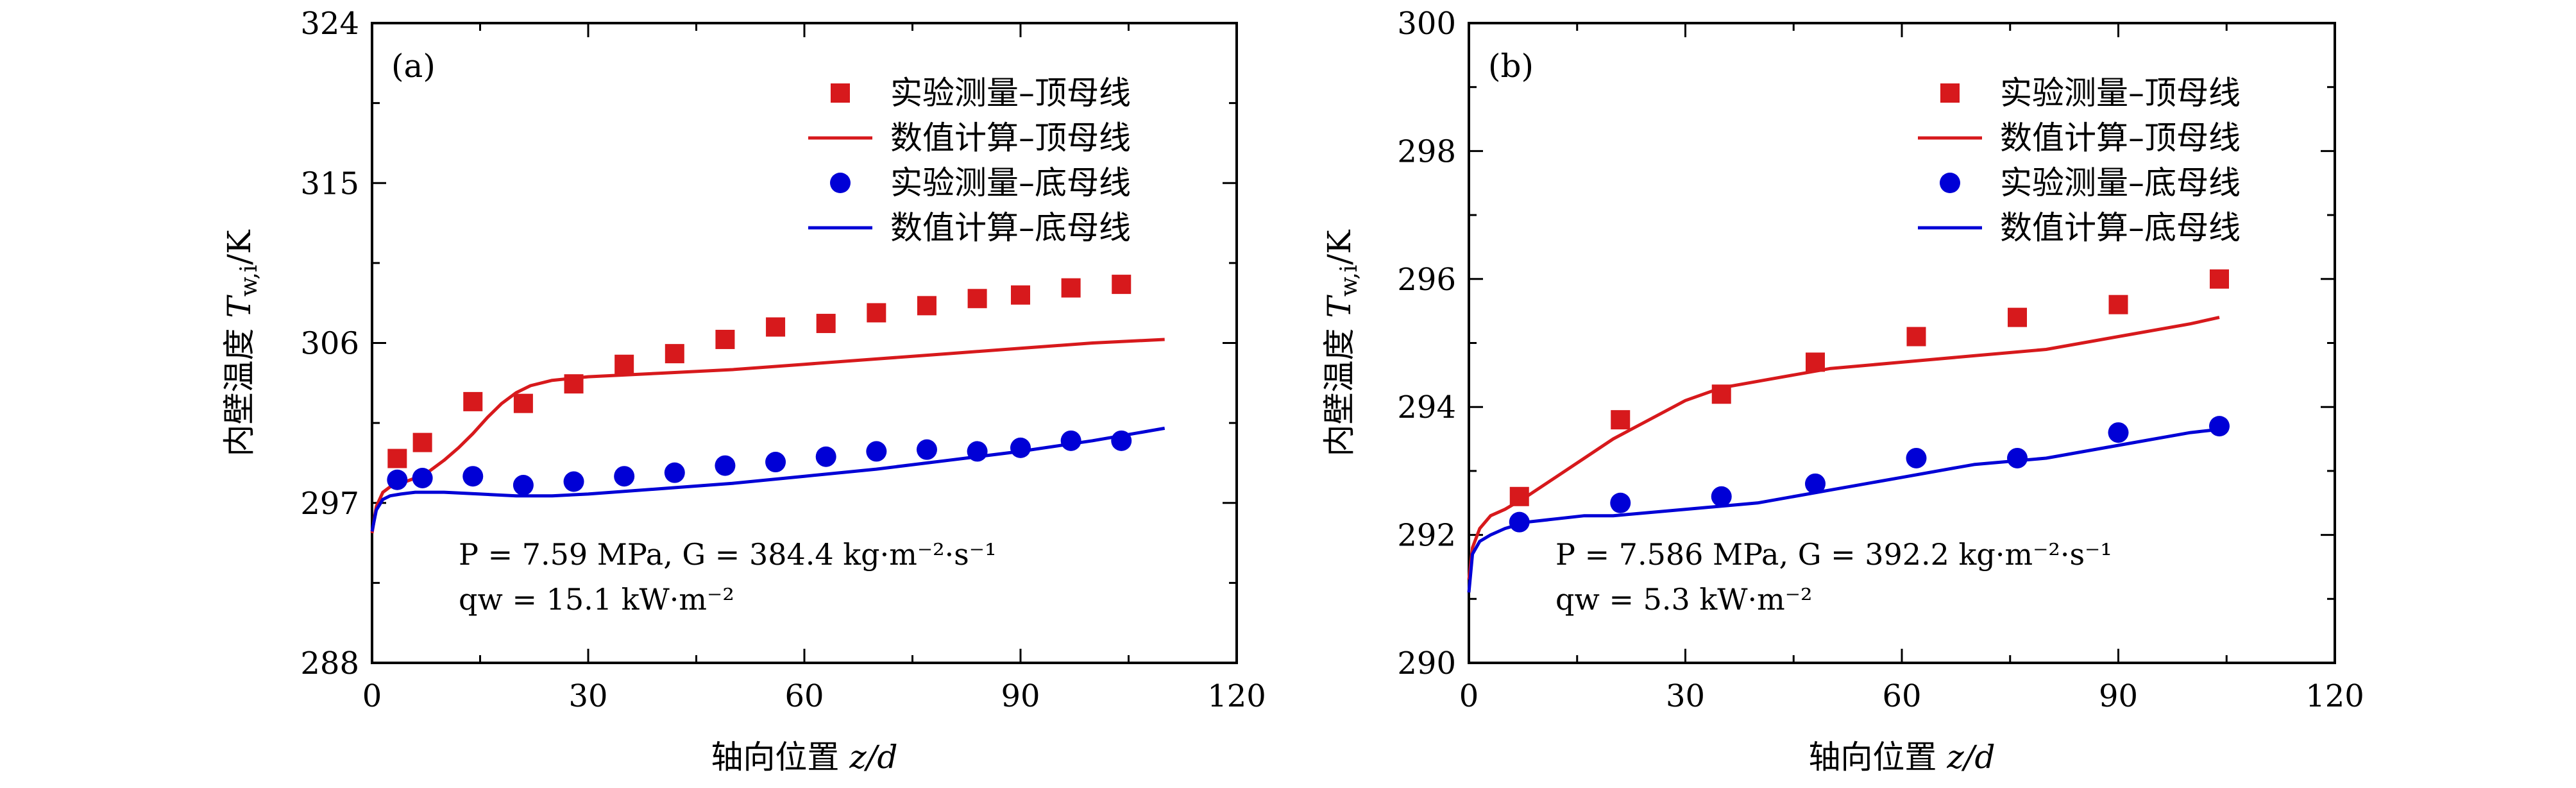 The height and width of the screenshot is (788, 2576). What do you see at coordinates (1426, 280) in the screenshot?
I see `y-tick-label: 296` at bounding box center [1426, 280].